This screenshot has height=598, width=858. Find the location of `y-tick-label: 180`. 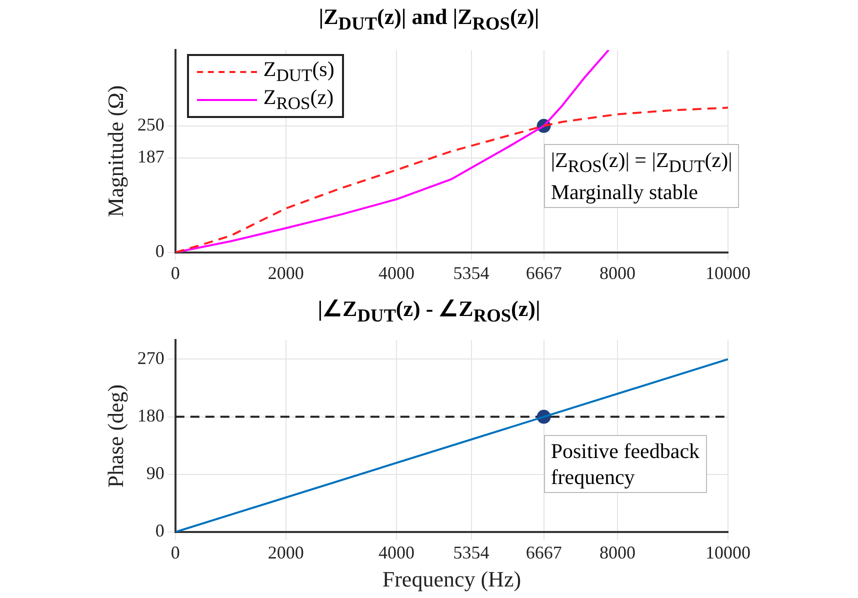

y-tick-label: 180 is located at coordinates (150, 416).